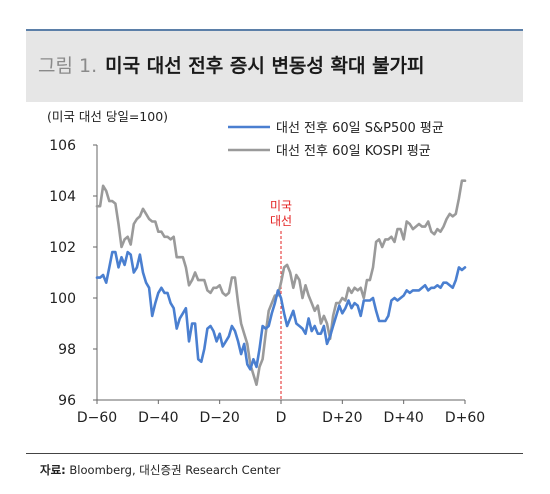  Describe the element at coordinates (158, 418) in the screenshot. I see `x-tick-label: D−40` at that location.